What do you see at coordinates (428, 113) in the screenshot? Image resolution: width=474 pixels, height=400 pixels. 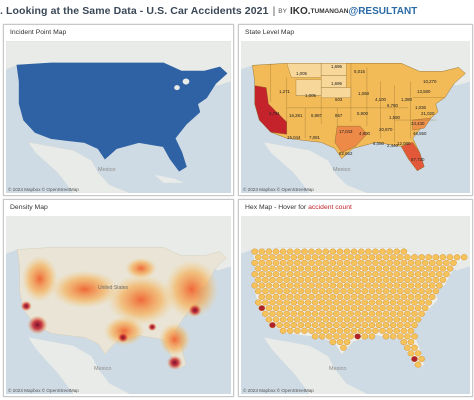 I see `state-value-va: 21,020` at bounding box center [428, 113].